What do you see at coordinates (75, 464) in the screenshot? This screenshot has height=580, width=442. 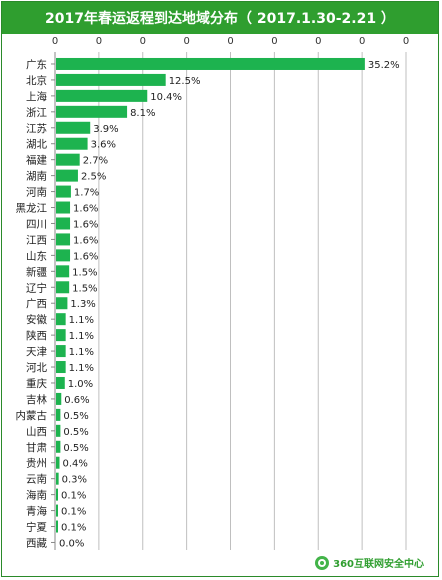 I see `value-label: 0.4%` at bounding box center [75, 464].